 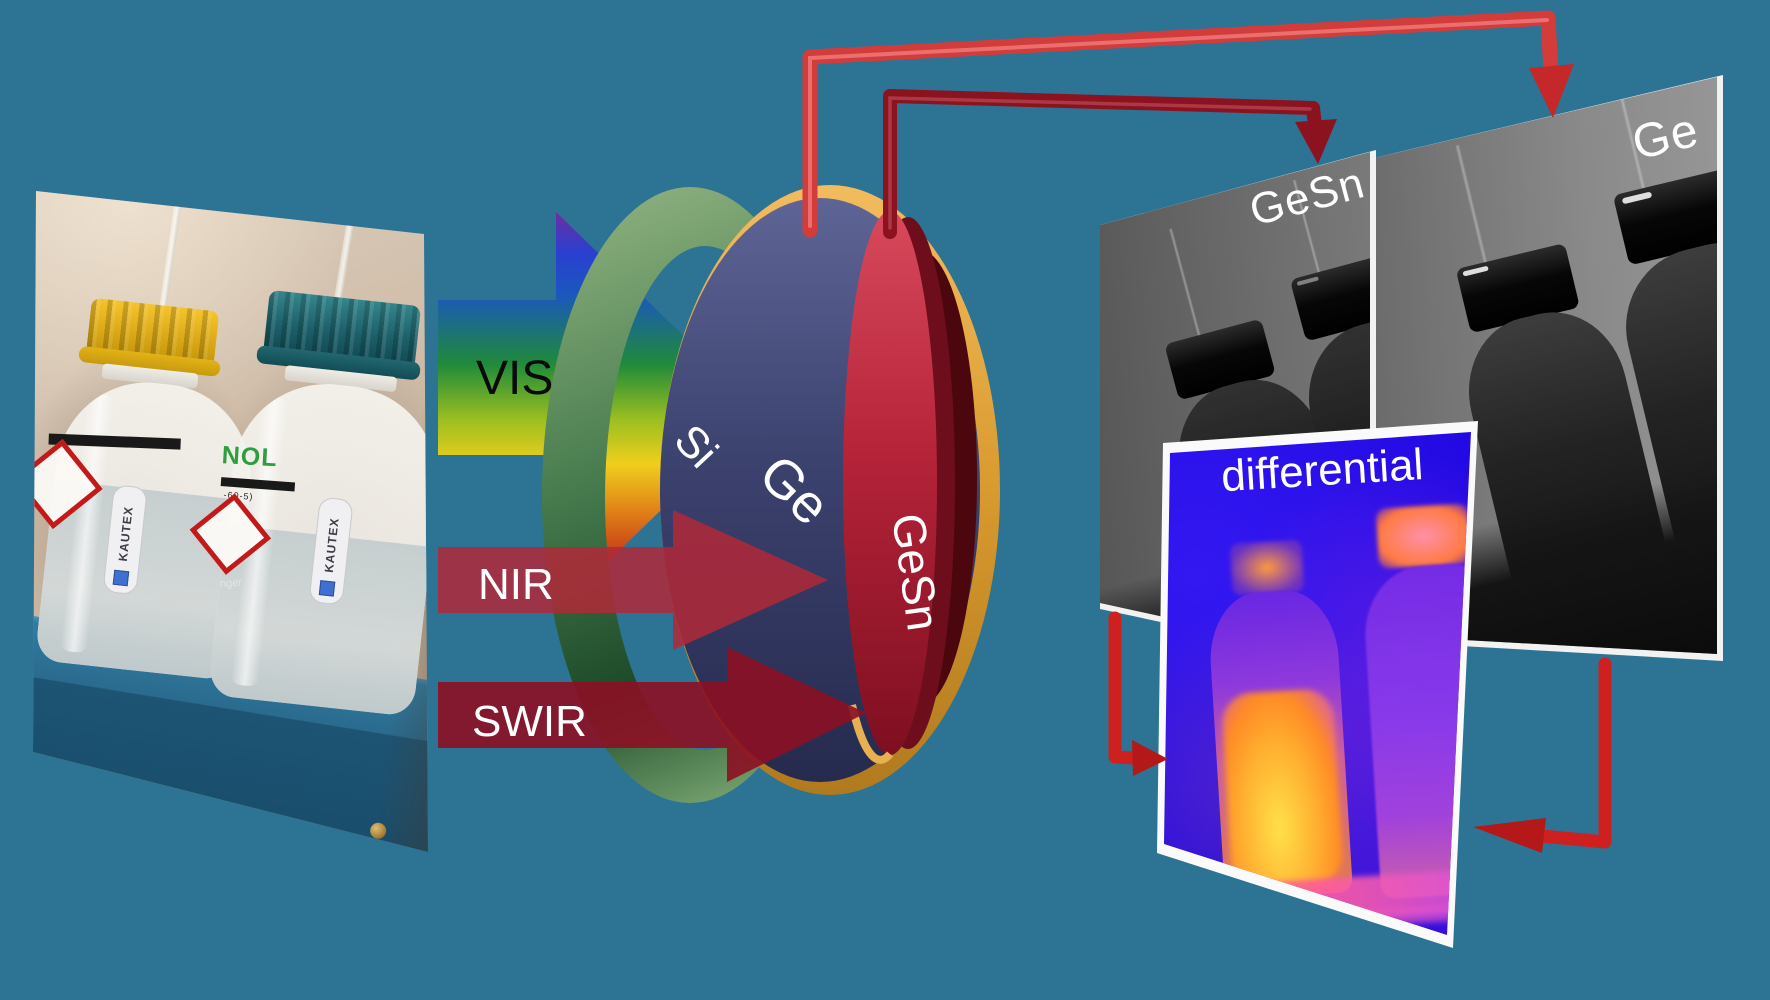 I want to click on pipe-to-gesn-panel, so click(x=1110, y=164).